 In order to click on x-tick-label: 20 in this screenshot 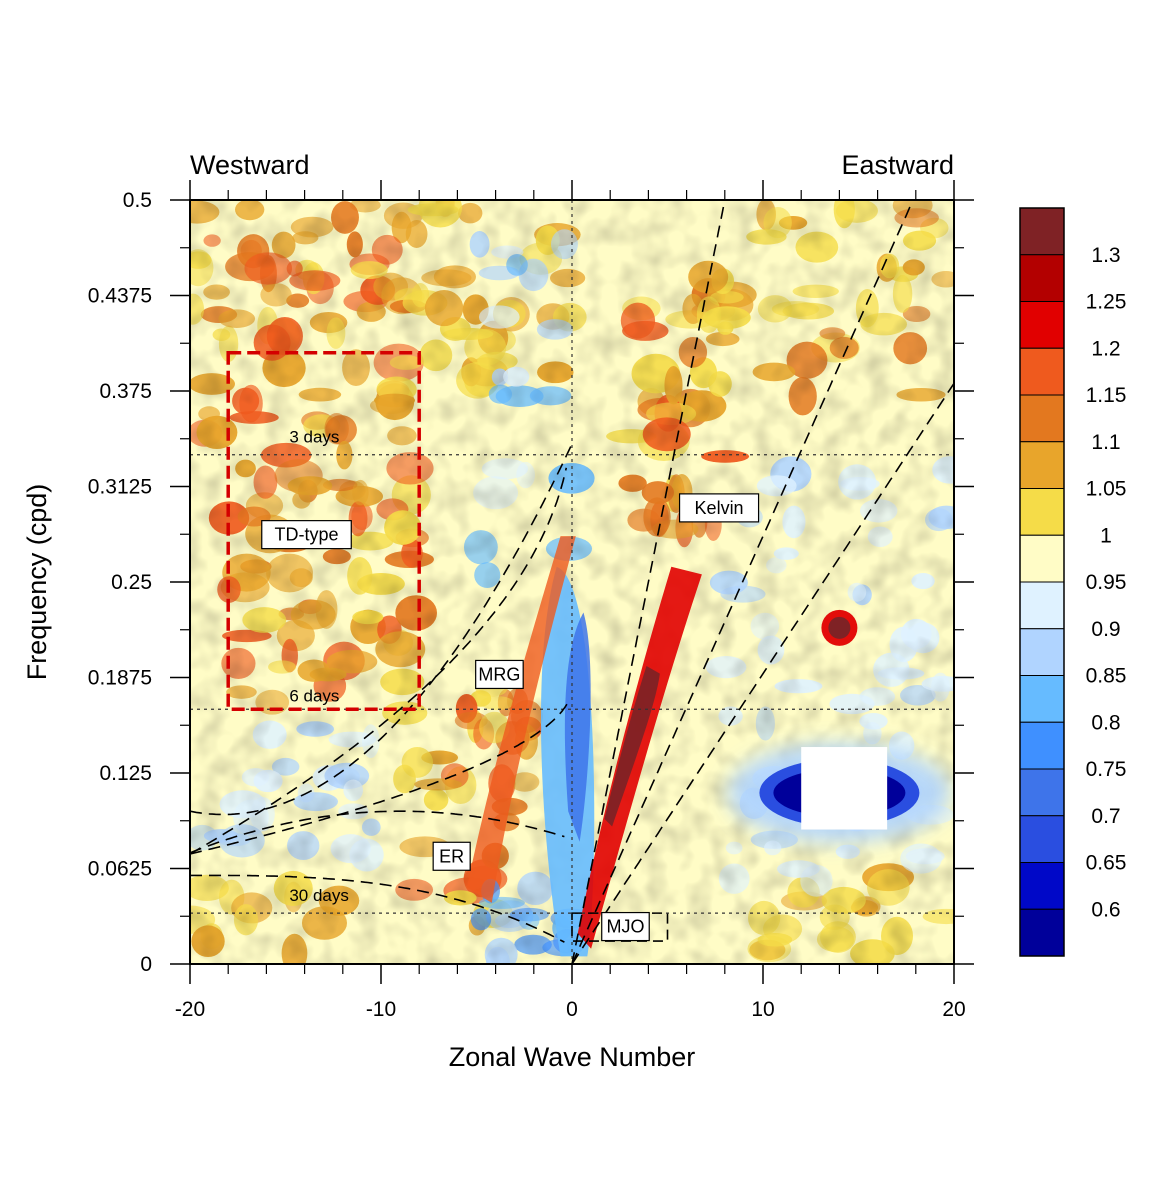, I will do `click(953, 1009)`.